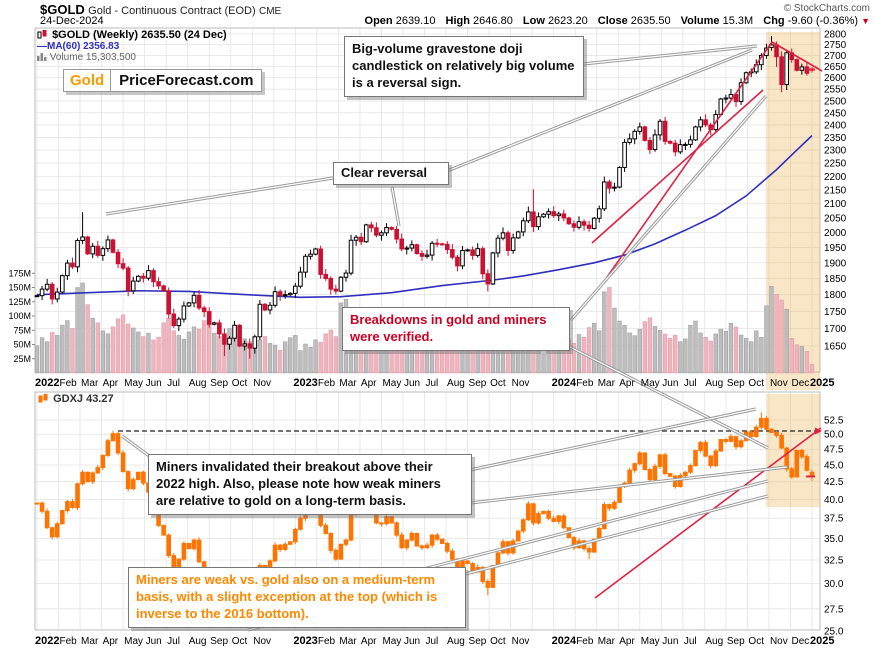 The height and width of the screenshot is (654, 875). Describe the element at coordinates (835, 45) in the screenshot. I see `svg-text: 2750` at that location.